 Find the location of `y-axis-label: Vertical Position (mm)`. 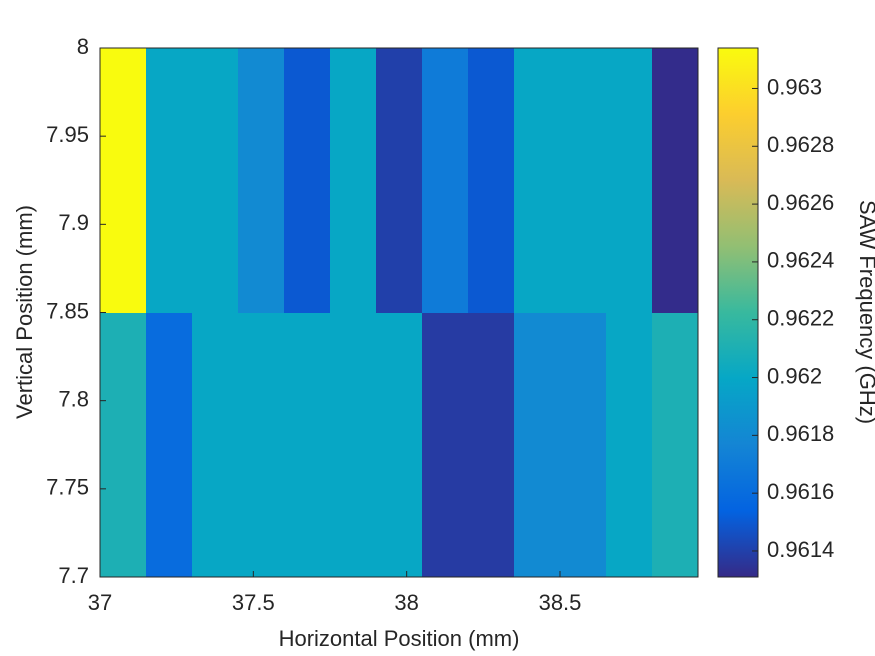

y-axis-label: Vertical Position (mm) is located at coordinates (24, 312).